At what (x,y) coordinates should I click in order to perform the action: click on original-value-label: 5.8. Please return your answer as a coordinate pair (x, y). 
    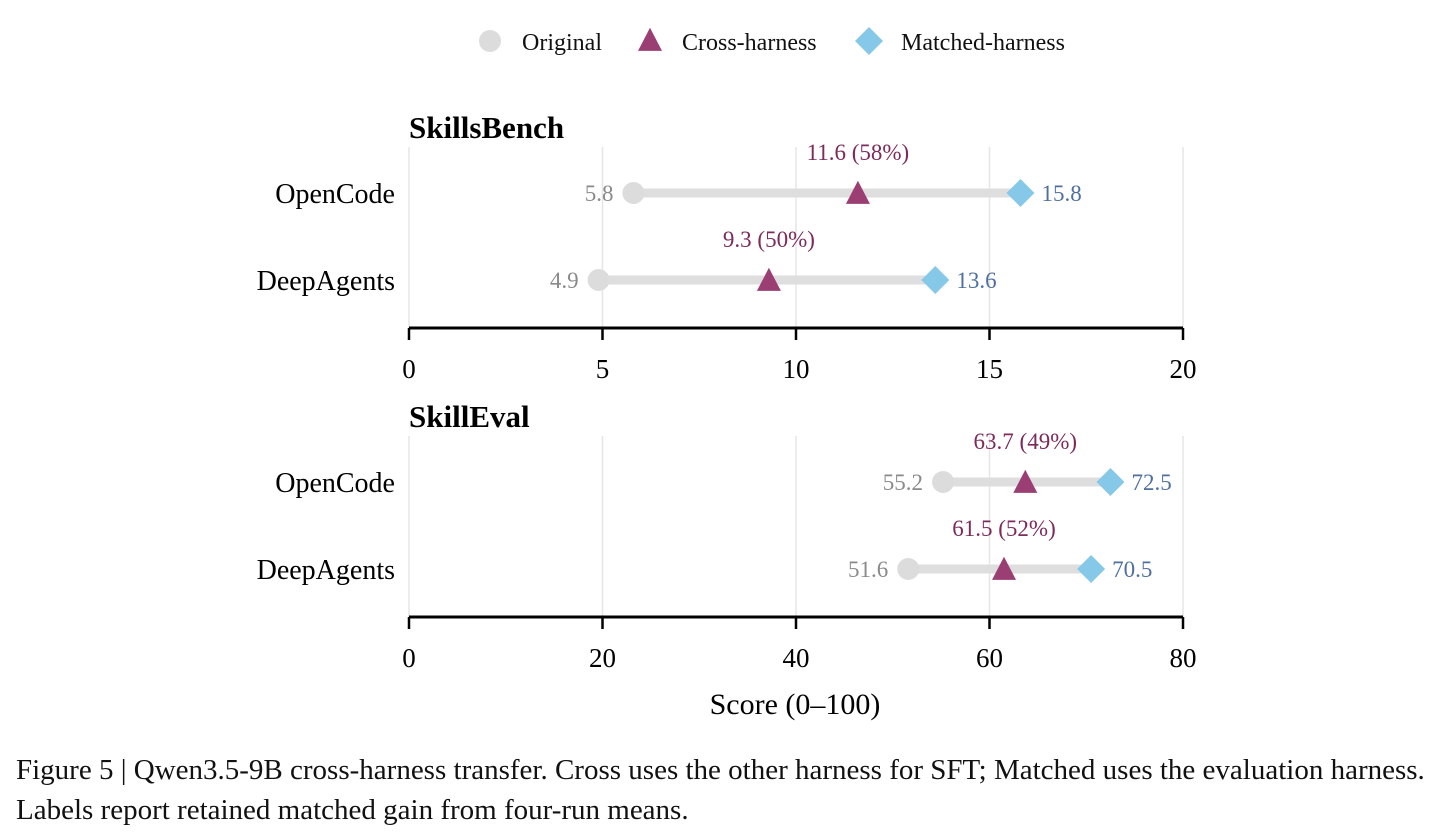
    Looking at the image, I should click on (599, 193).